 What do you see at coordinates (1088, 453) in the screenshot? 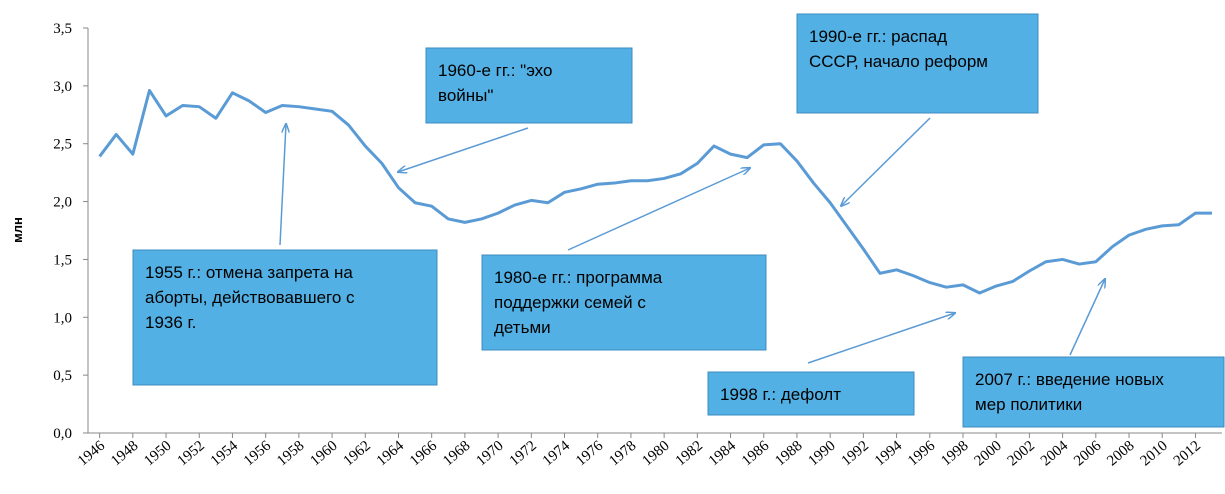
I see `x-tick-label: 2006` at bounding box center [1088, 453].